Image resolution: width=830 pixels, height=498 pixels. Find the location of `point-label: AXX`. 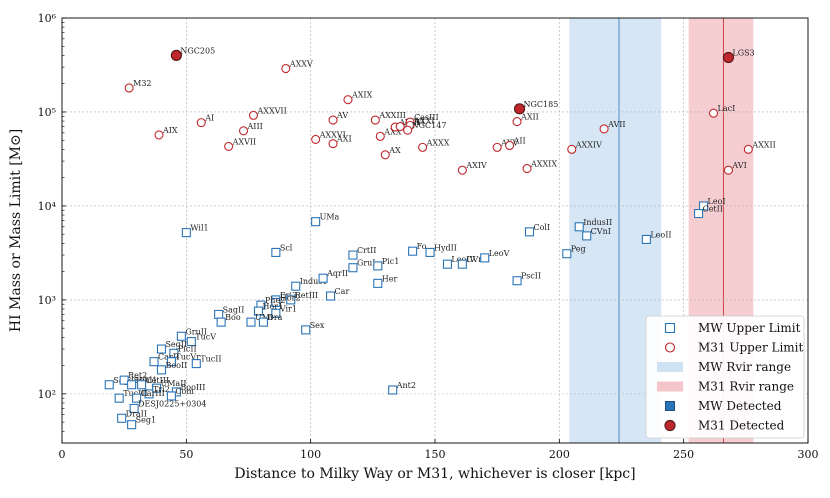

point-label: AXX is located at coordinates (392, 131).